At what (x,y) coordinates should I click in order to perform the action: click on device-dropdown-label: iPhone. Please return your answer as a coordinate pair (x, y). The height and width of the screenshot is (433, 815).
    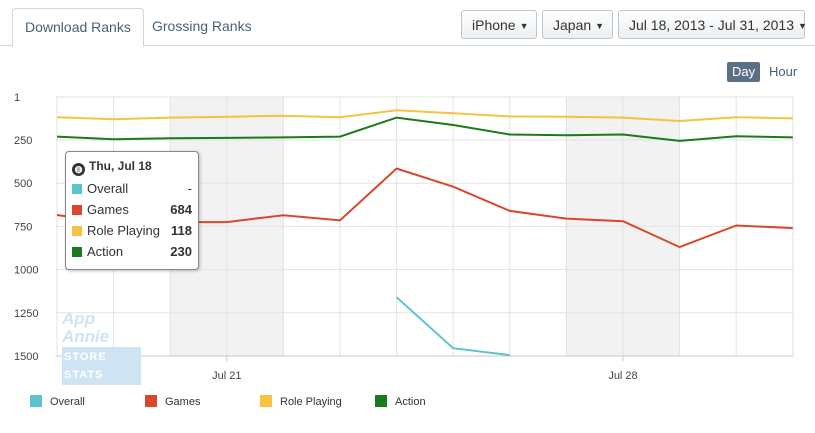
    Looking at the image, I should click on (494, 25).